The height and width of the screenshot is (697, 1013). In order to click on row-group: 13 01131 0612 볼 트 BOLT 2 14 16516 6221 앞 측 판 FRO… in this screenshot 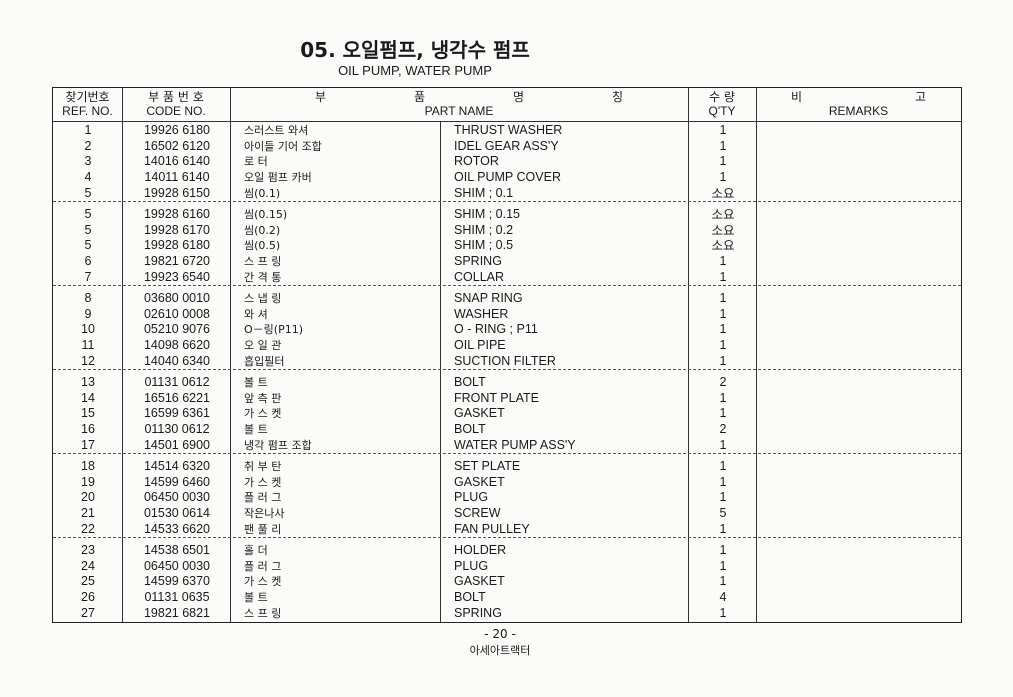, I will do `click(507, 410)`.